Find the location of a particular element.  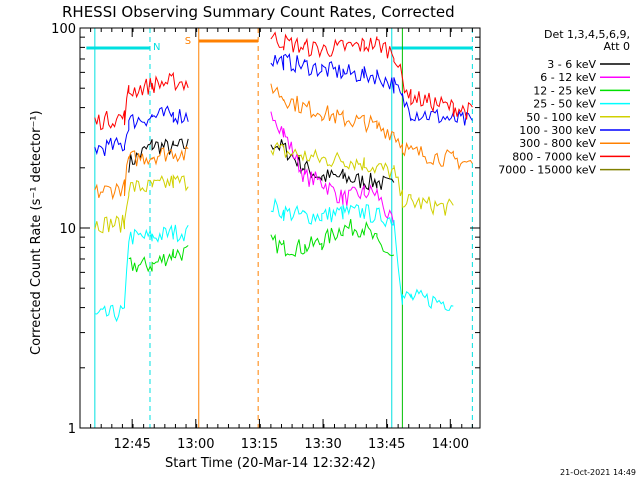

y-tick-label: 1 is located at coordinates (72, 429).